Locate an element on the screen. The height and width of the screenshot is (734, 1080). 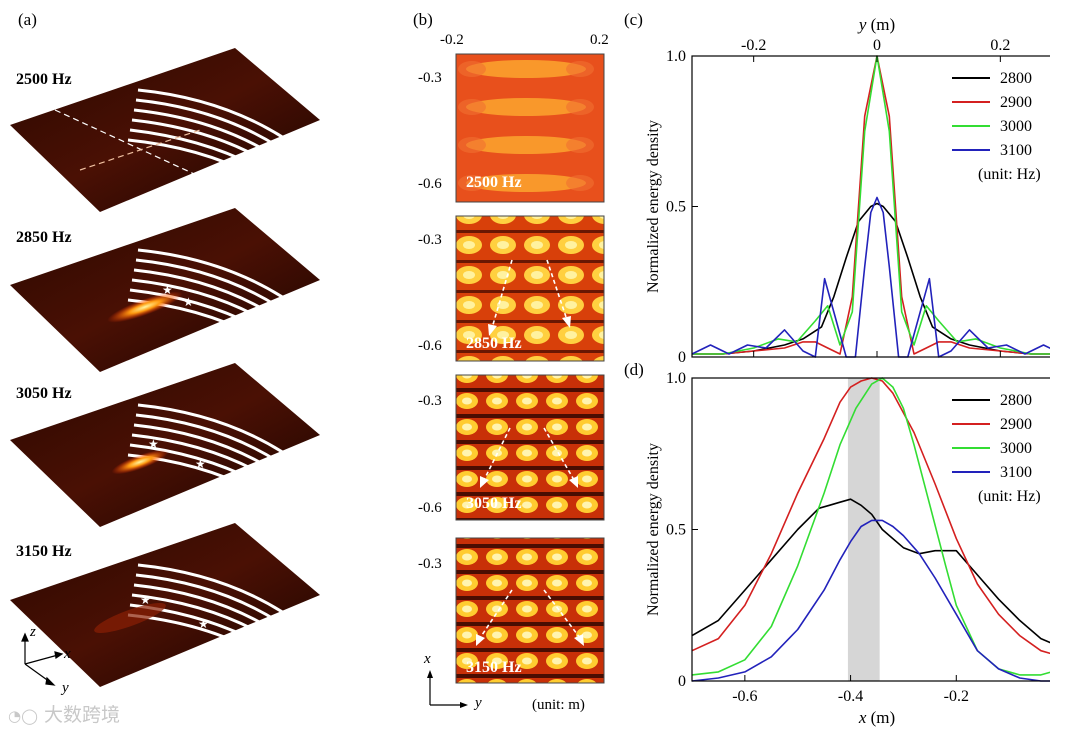
plate-3150: ★ ★ is located at coordinates (165, 605).